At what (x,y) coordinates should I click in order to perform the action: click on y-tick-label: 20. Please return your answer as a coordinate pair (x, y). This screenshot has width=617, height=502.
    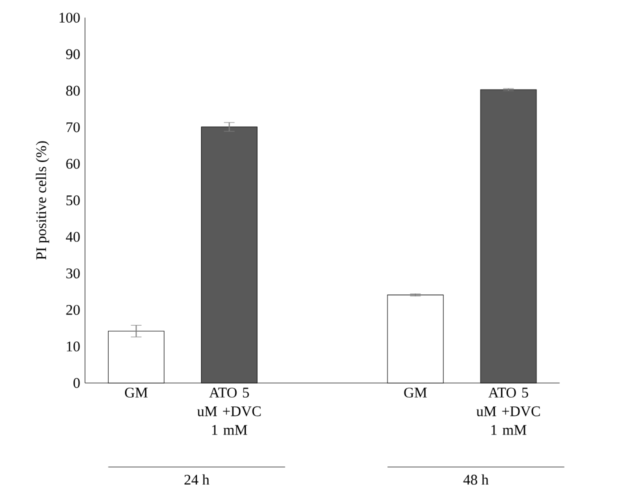
    Looking at the image, I should click on (73, 309).